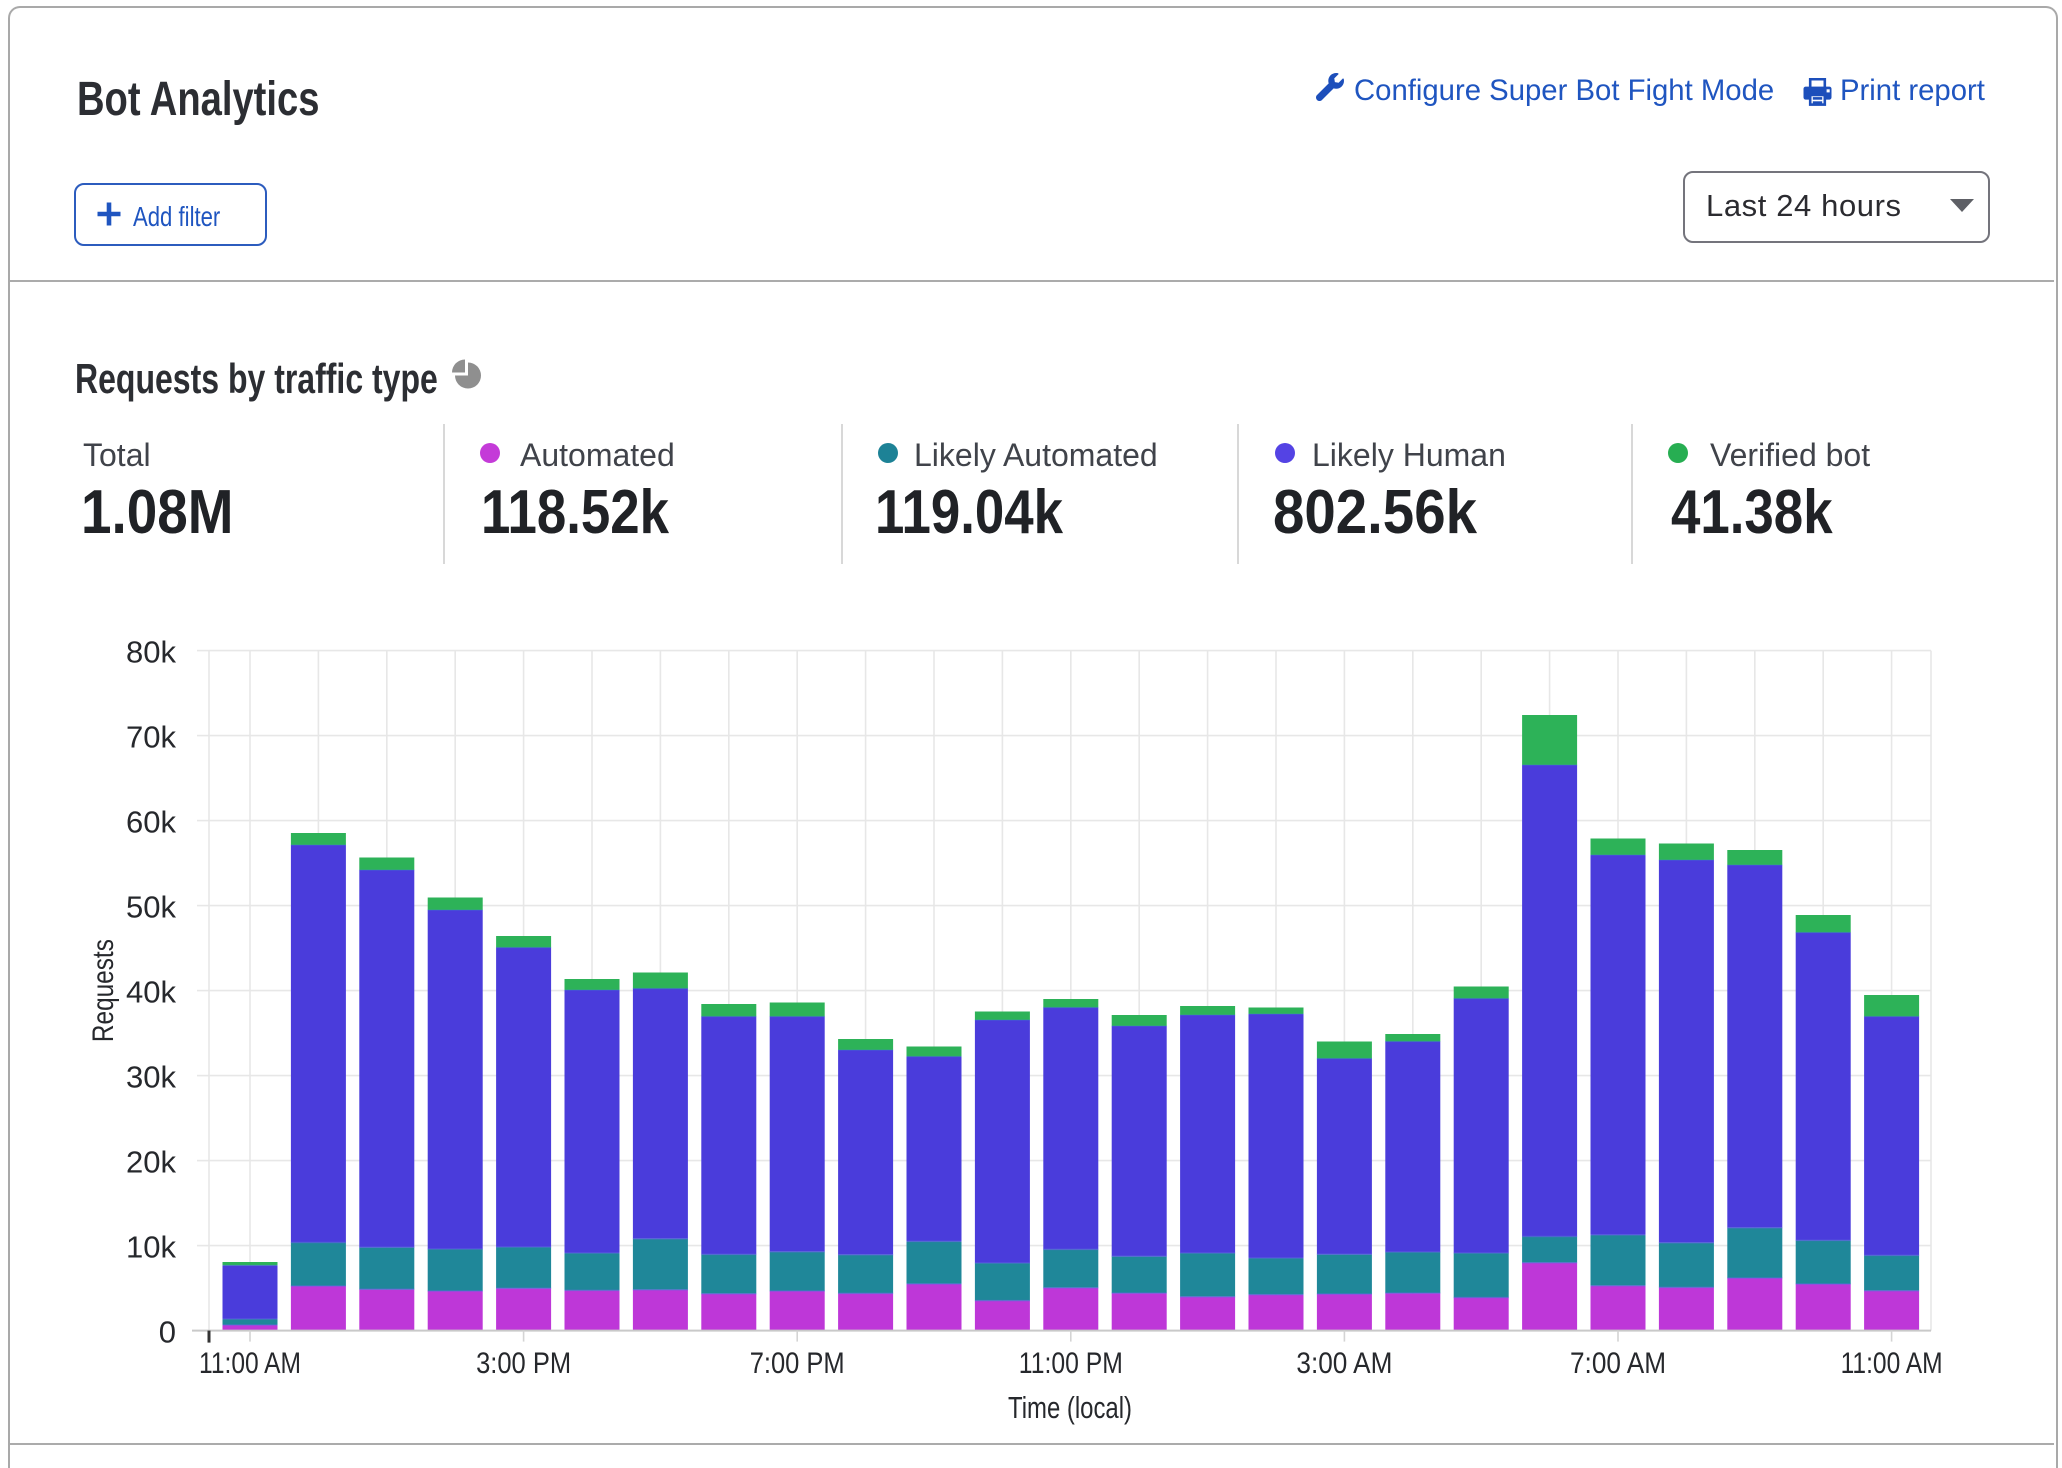 The width and height of the screenshot is (2062, 1468). I want to click on svg-text: 70k, so click(151, 737).